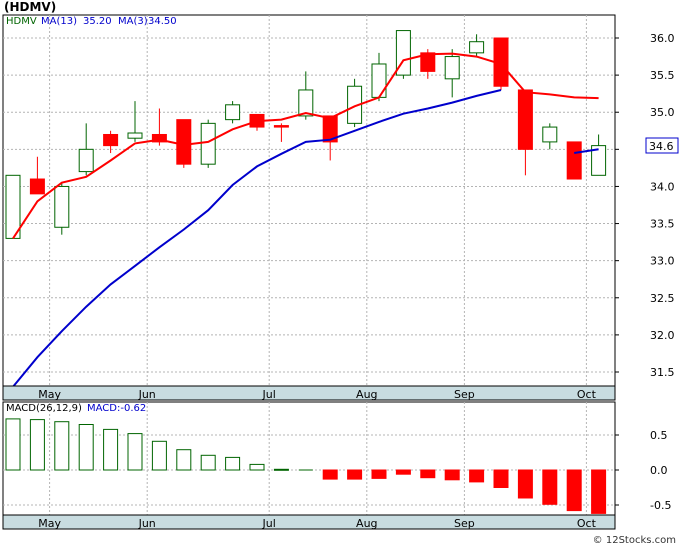  Describe the element at coordinates (49, 523) in the screenshot. I see `macd-month-label: May` at that location.